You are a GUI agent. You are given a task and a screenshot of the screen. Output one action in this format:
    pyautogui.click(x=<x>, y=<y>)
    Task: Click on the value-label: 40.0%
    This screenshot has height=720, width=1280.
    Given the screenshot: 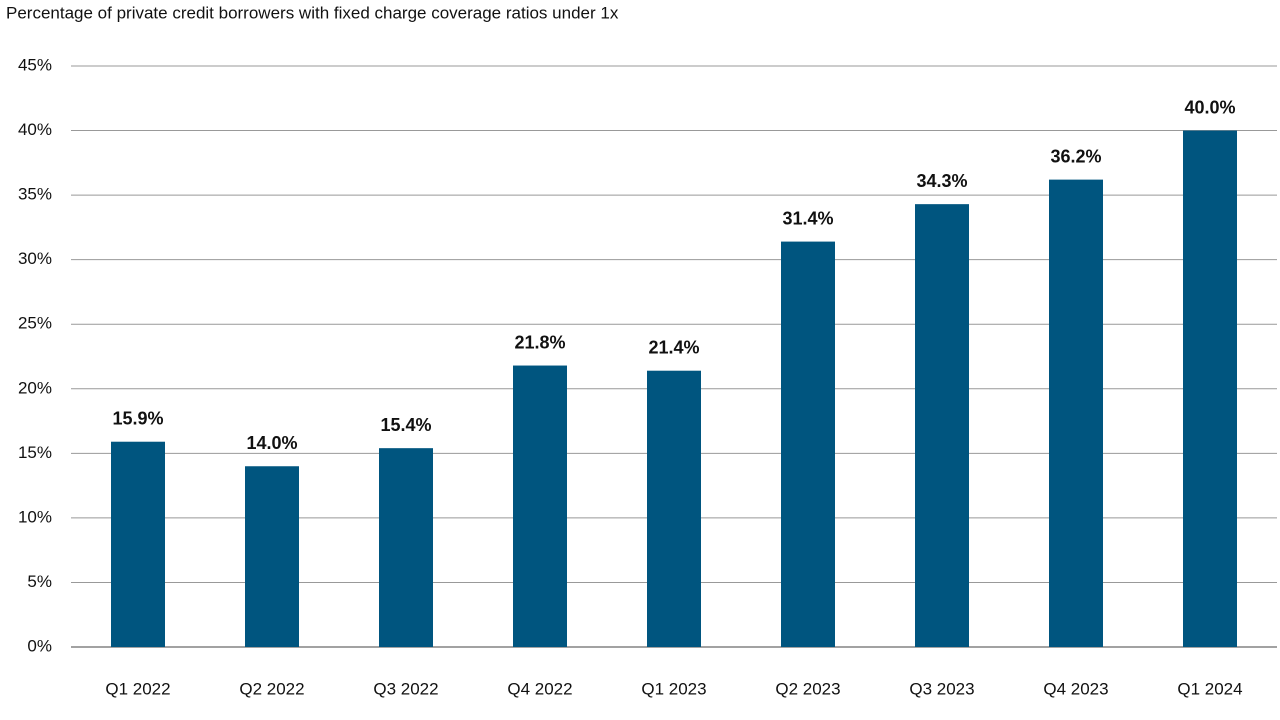 What is the action you would take?
    pyautogui.click(x=1209, y=107)
    